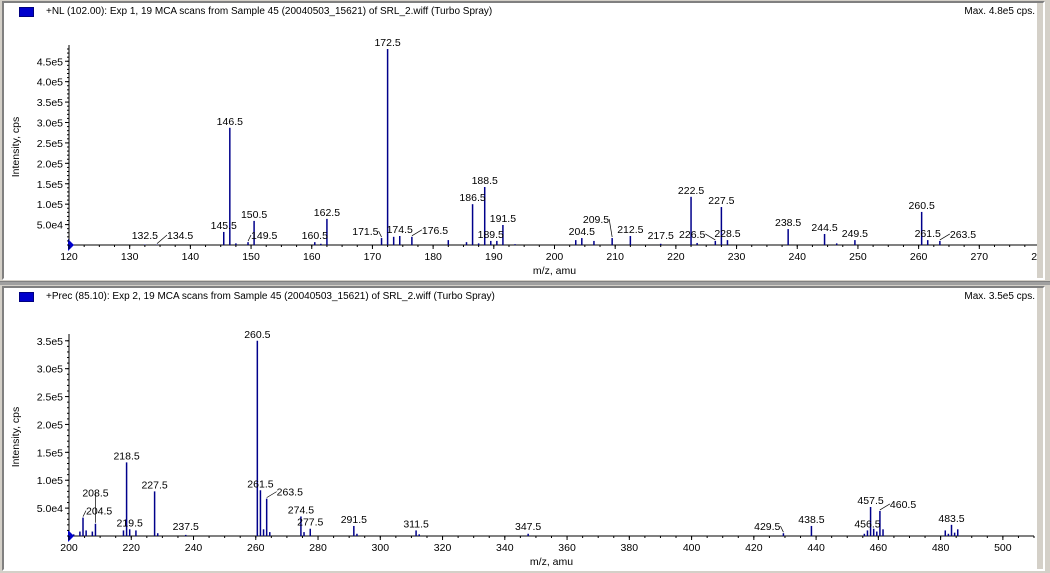  I want to click on peak-label: 238.5, so click(788, 223).